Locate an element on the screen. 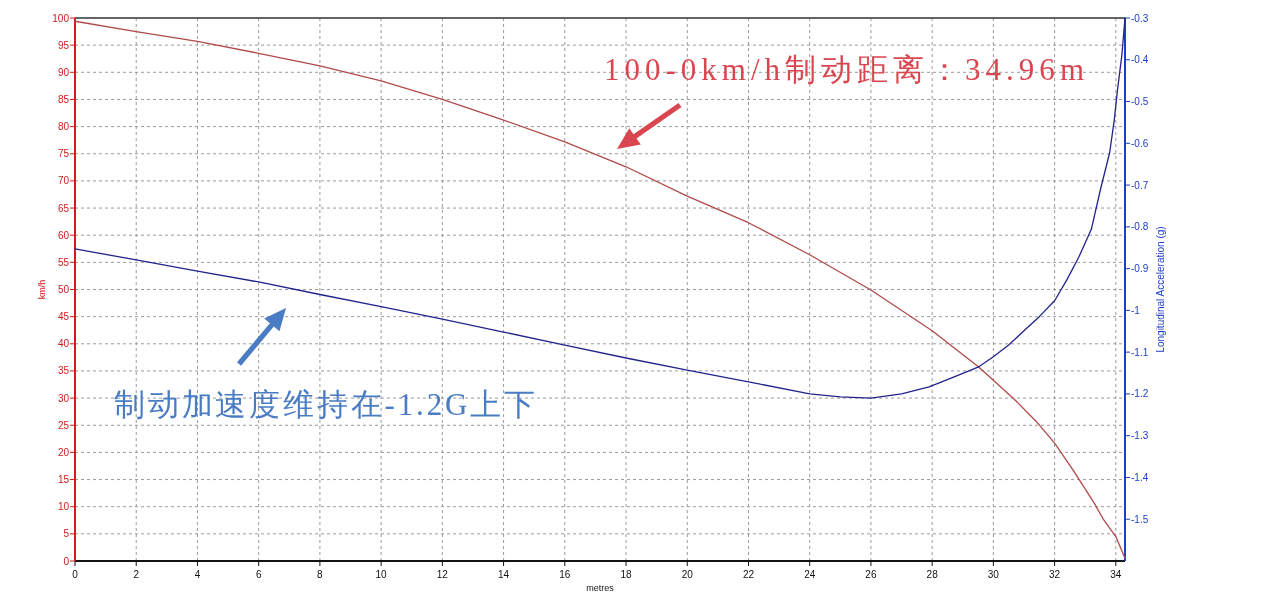 Image resolution: width=1265 pixels, height=612 pixels. y-tick-label: 5 is located at coordinates (66, 534).